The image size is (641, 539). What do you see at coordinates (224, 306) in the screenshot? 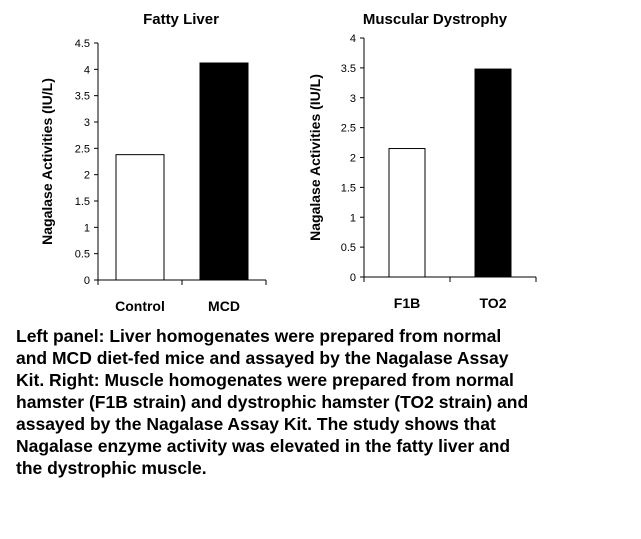
I see `x-tick-label: MCD` at bounding box center [224, 306].